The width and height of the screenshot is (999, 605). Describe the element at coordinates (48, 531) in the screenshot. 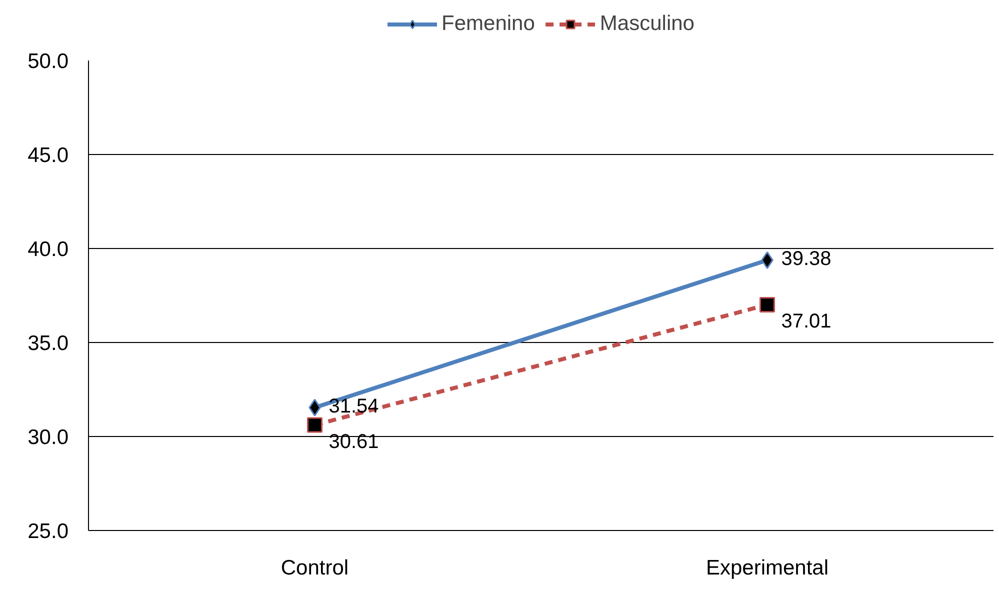

I see `y-tick-label: 25.0` at that location.